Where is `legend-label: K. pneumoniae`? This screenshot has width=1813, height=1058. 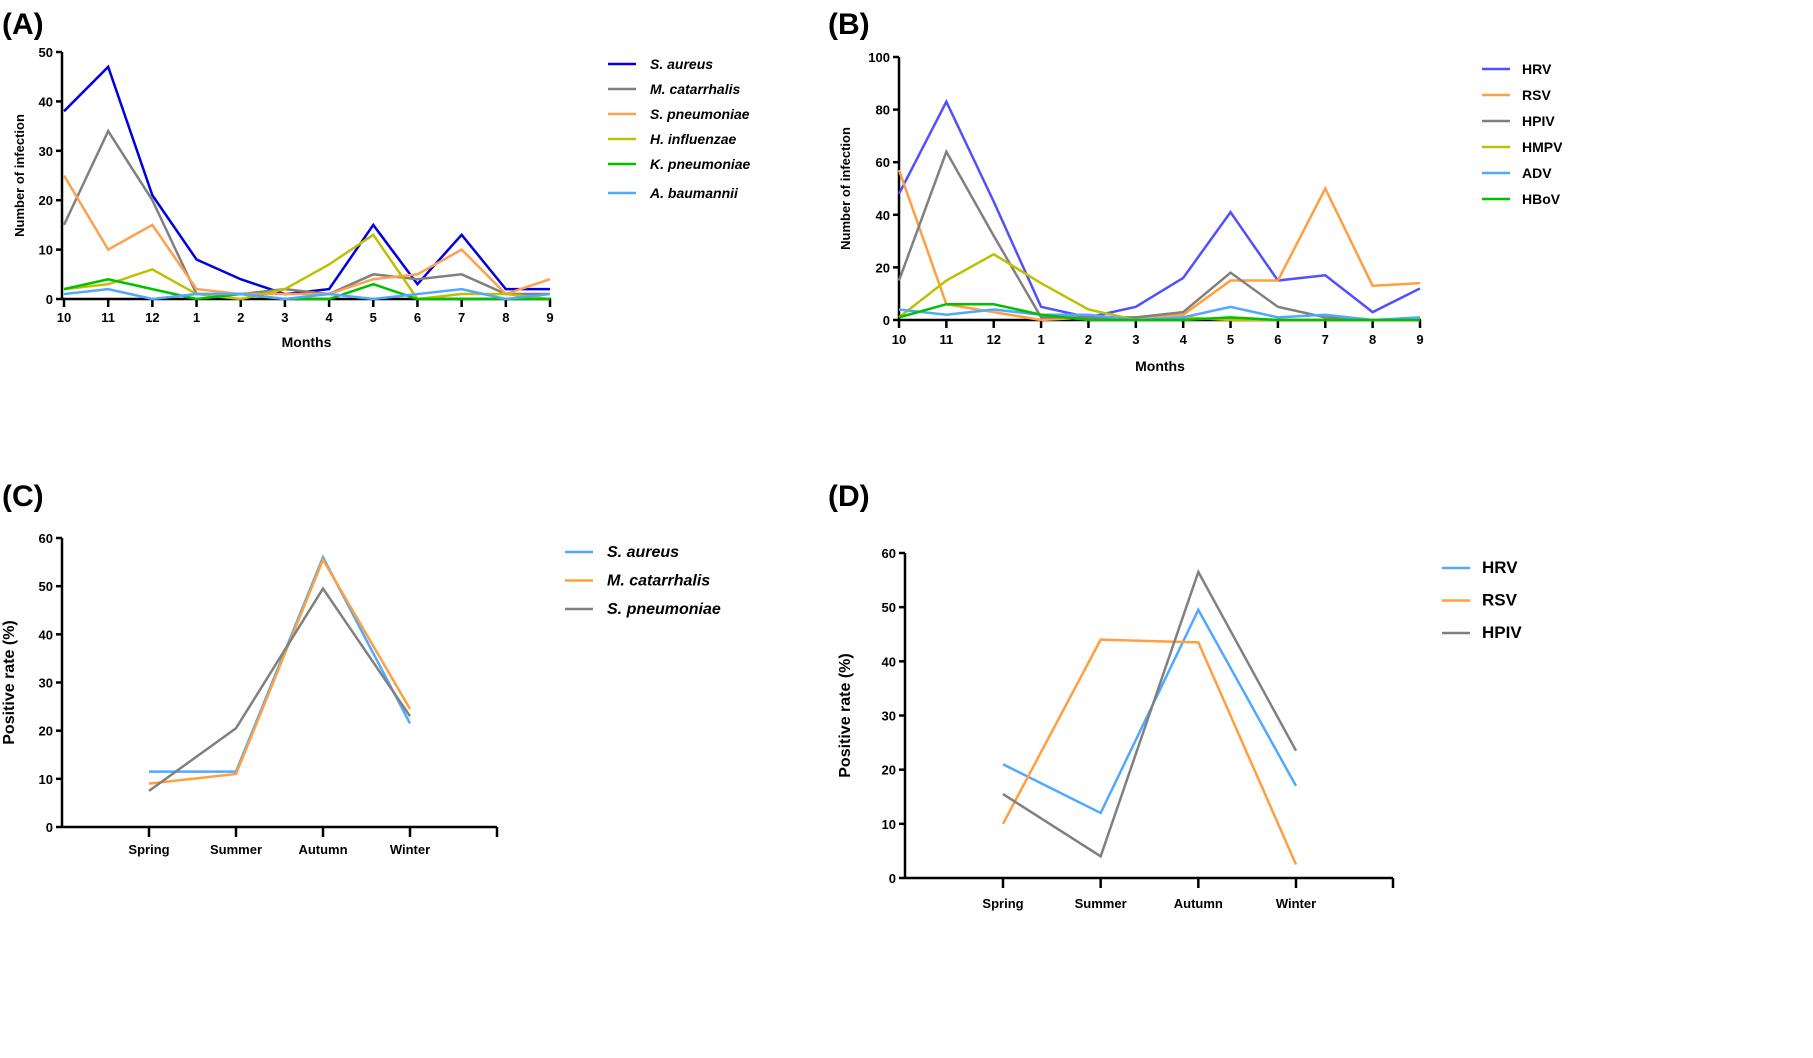 legend-label: K. pneumoniae is located at coordinates (700, 164).